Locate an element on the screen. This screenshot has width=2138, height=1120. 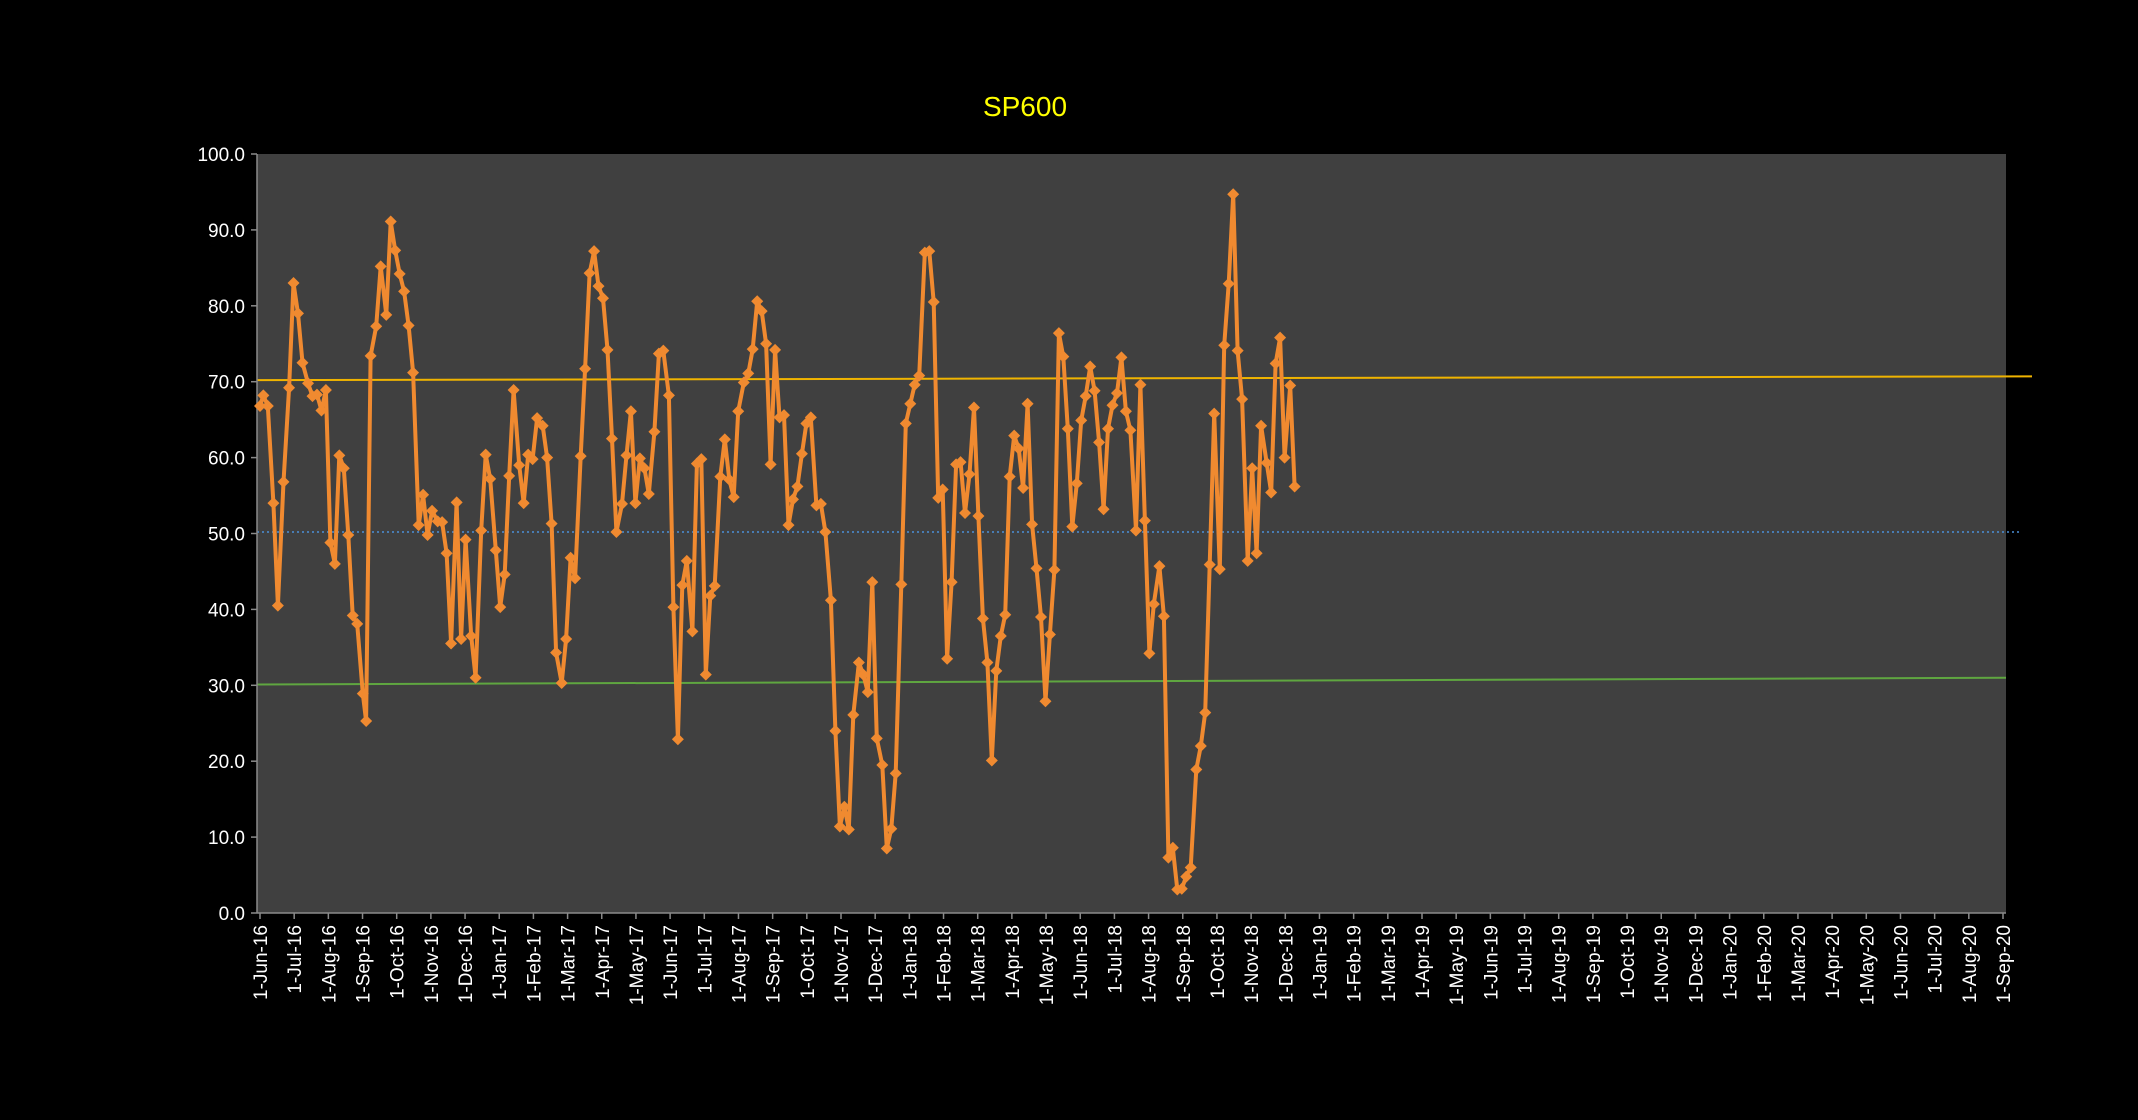
x-tick-label: 1-Oct-17 is located at coordinates (808, 962).